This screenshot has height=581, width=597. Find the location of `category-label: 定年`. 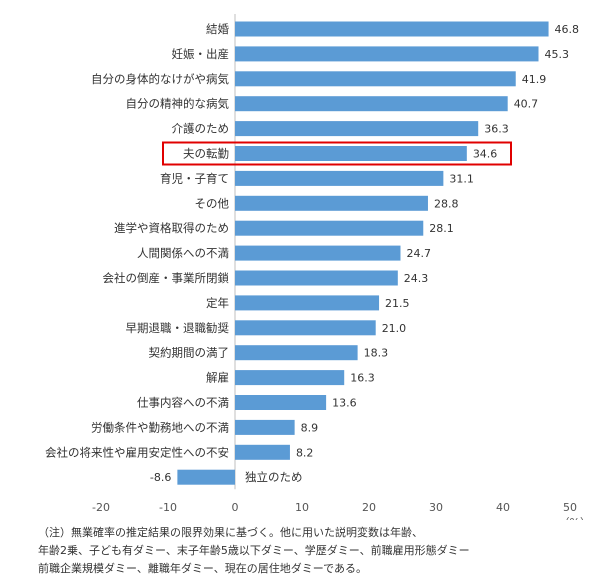

category-label: 定年 is located at coordinates (217, 303).